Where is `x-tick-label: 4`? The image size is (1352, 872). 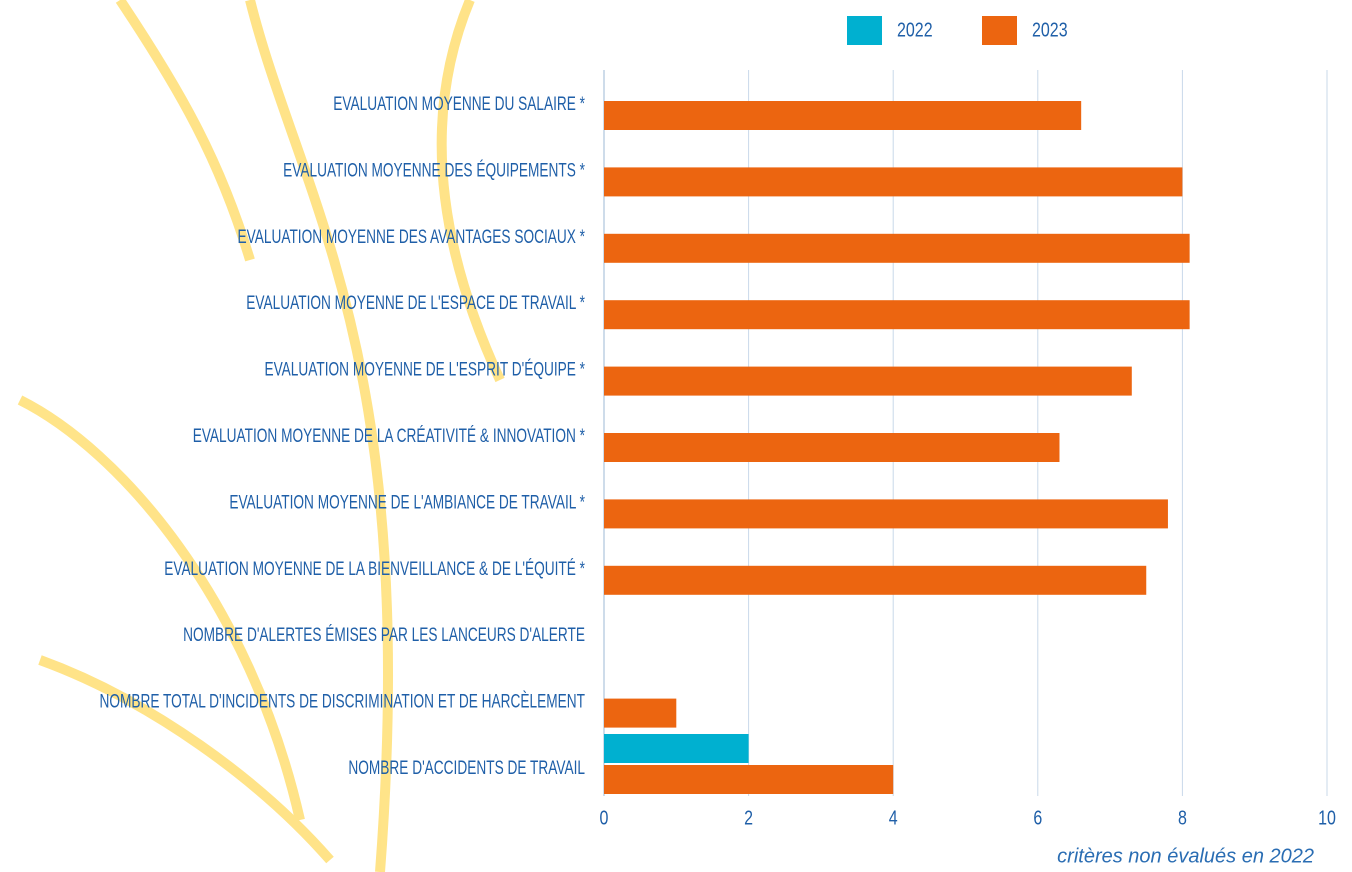 x-tick-label: 4 is located at coordinates (893, 818).